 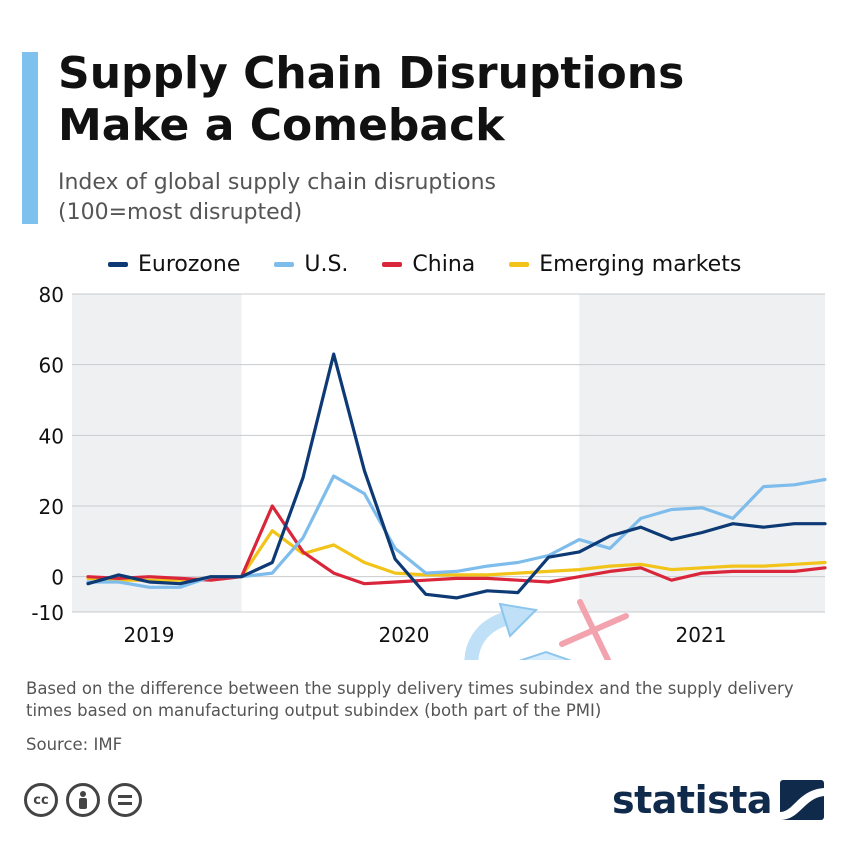 I want to click on legend-item-eurozone: Eurozone, so click(x=174, y=264).